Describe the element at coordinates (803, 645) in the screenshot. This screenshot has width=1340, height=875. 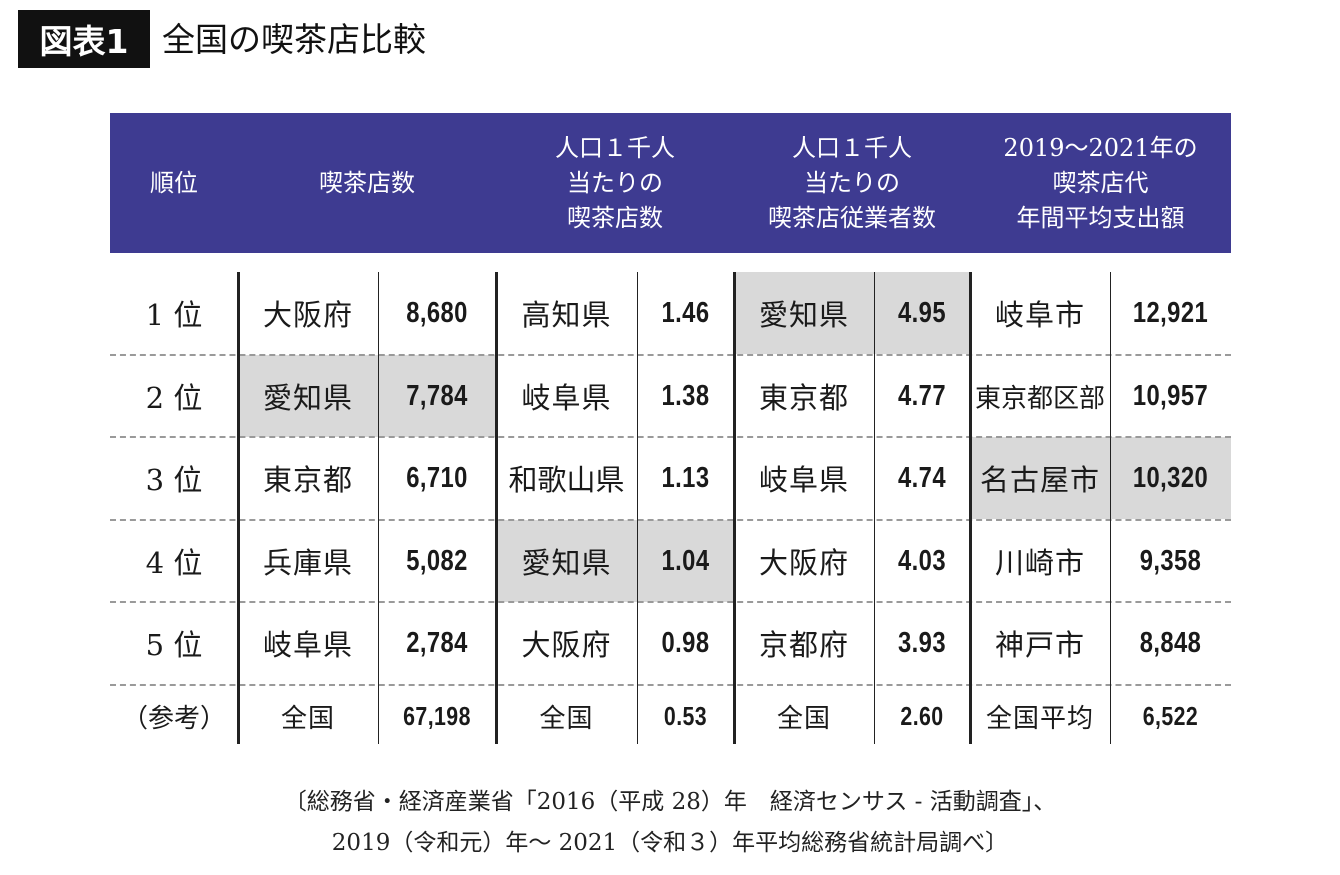
I see `employees-name-cell: 京都府` at that location.